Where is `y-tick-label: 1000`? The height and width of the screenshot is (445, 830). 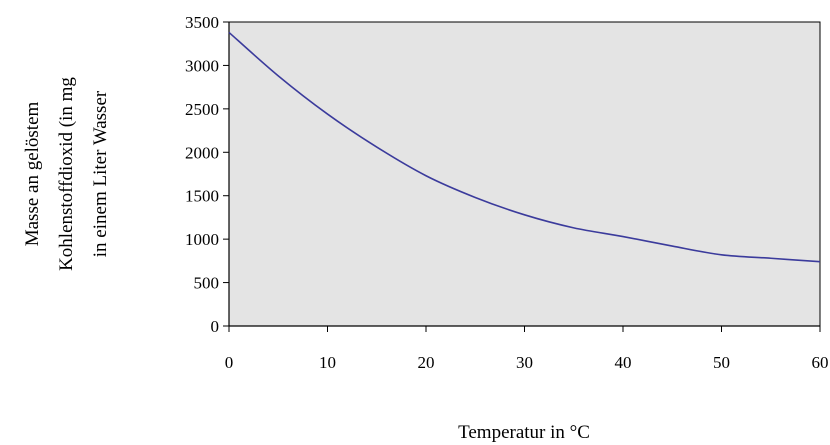 y-tick-label: 1000 is located at coordinates (202, 239).